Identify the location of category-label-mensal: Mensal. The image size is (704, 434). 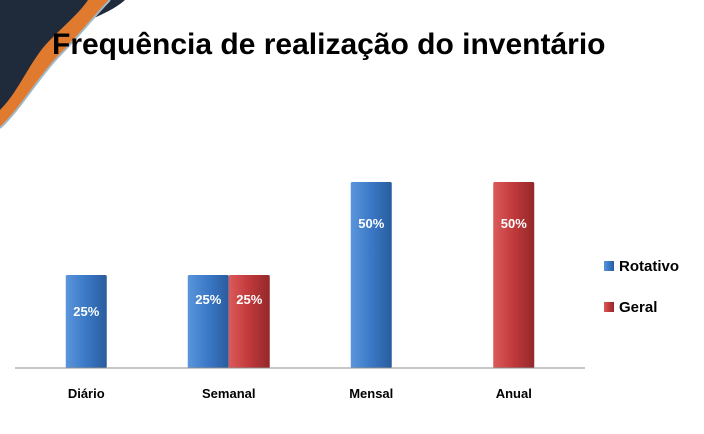
(371, 393).